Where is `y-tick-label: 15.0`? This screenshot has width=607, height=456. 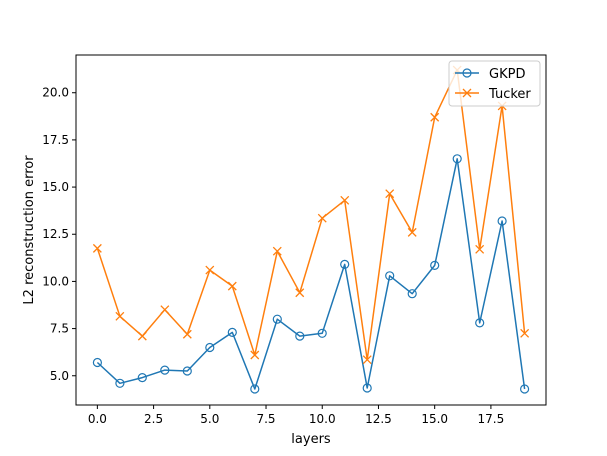
y-tick-label: 15.0 is located at coordinates (55, 187).